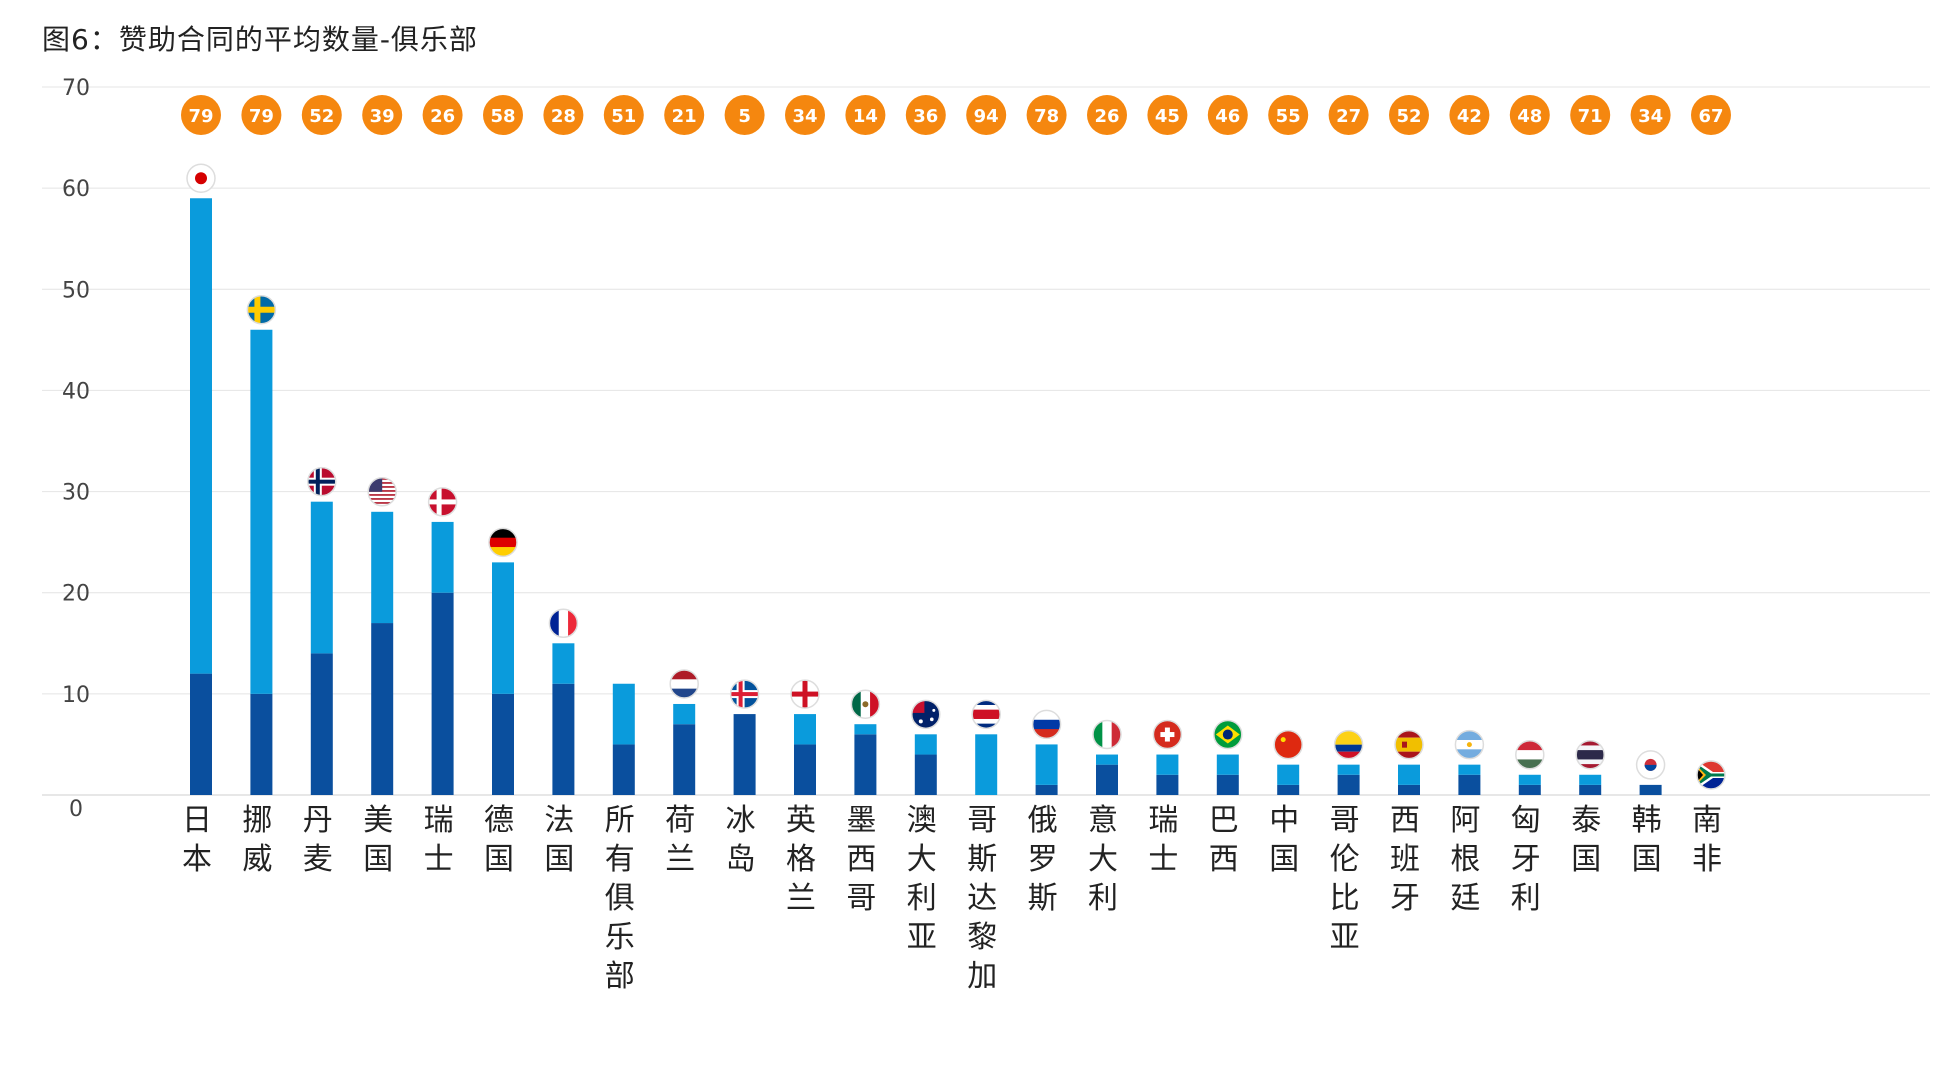 The image size is (1934, 1092). What do you see at coordinates (502, 116) in the screenshot?
I see `count-badge-label: 58` at bounding box center [502, 116].